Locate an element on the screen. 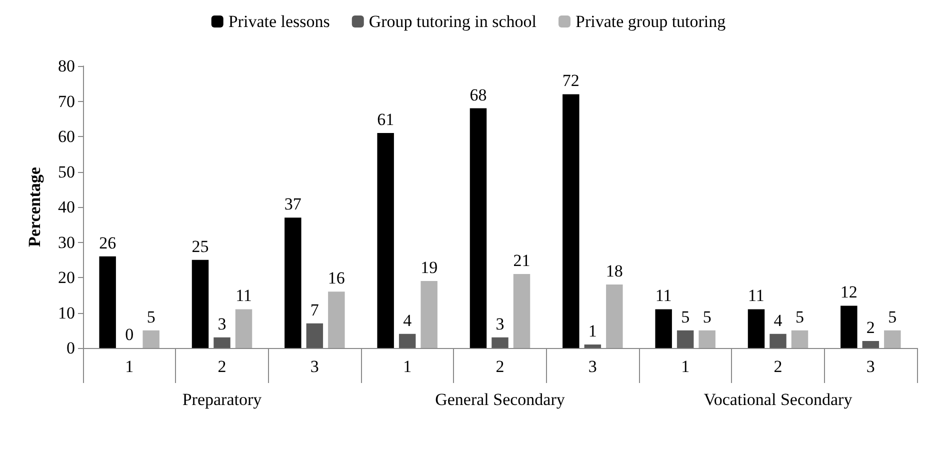 The height and width of the screenshot is (466, 937). data-label: 26 is located at coordinates (107, 242).